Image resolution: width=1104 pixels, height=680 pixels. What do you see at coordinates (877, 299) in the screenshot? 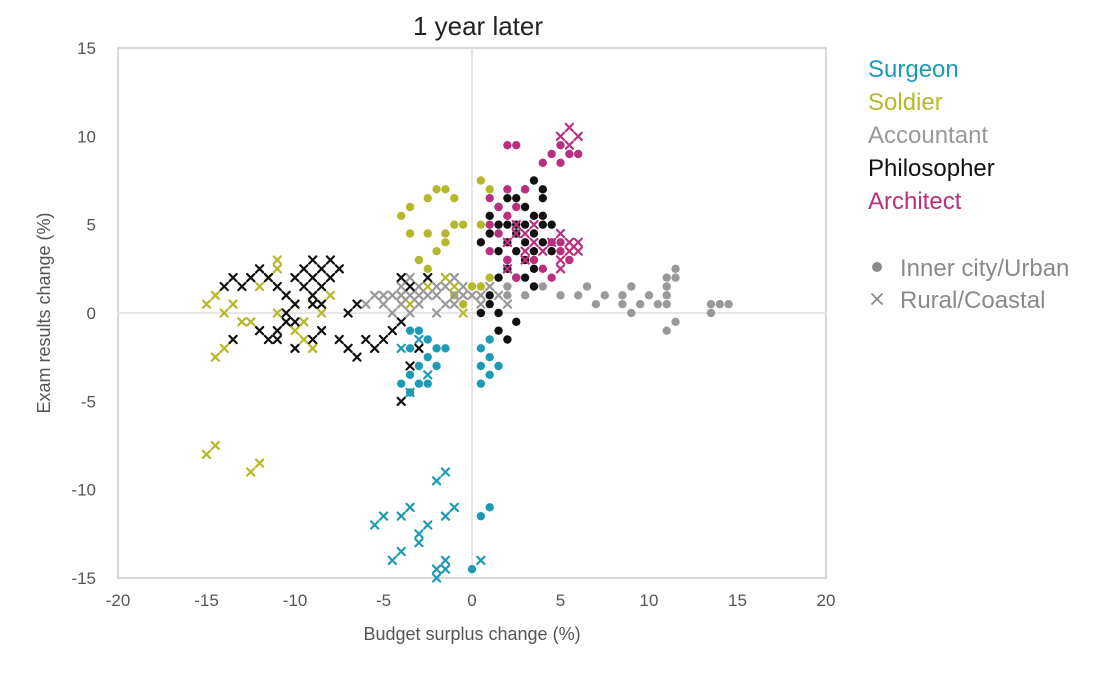
I see `legend-cross-icon` at bounding box center [877, 299].